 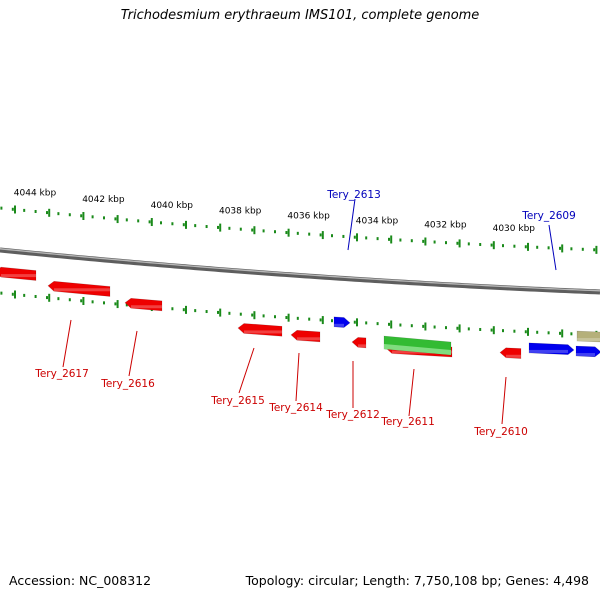 I want to click on gene-label: Tery_2611, so click(x=407, y=422).